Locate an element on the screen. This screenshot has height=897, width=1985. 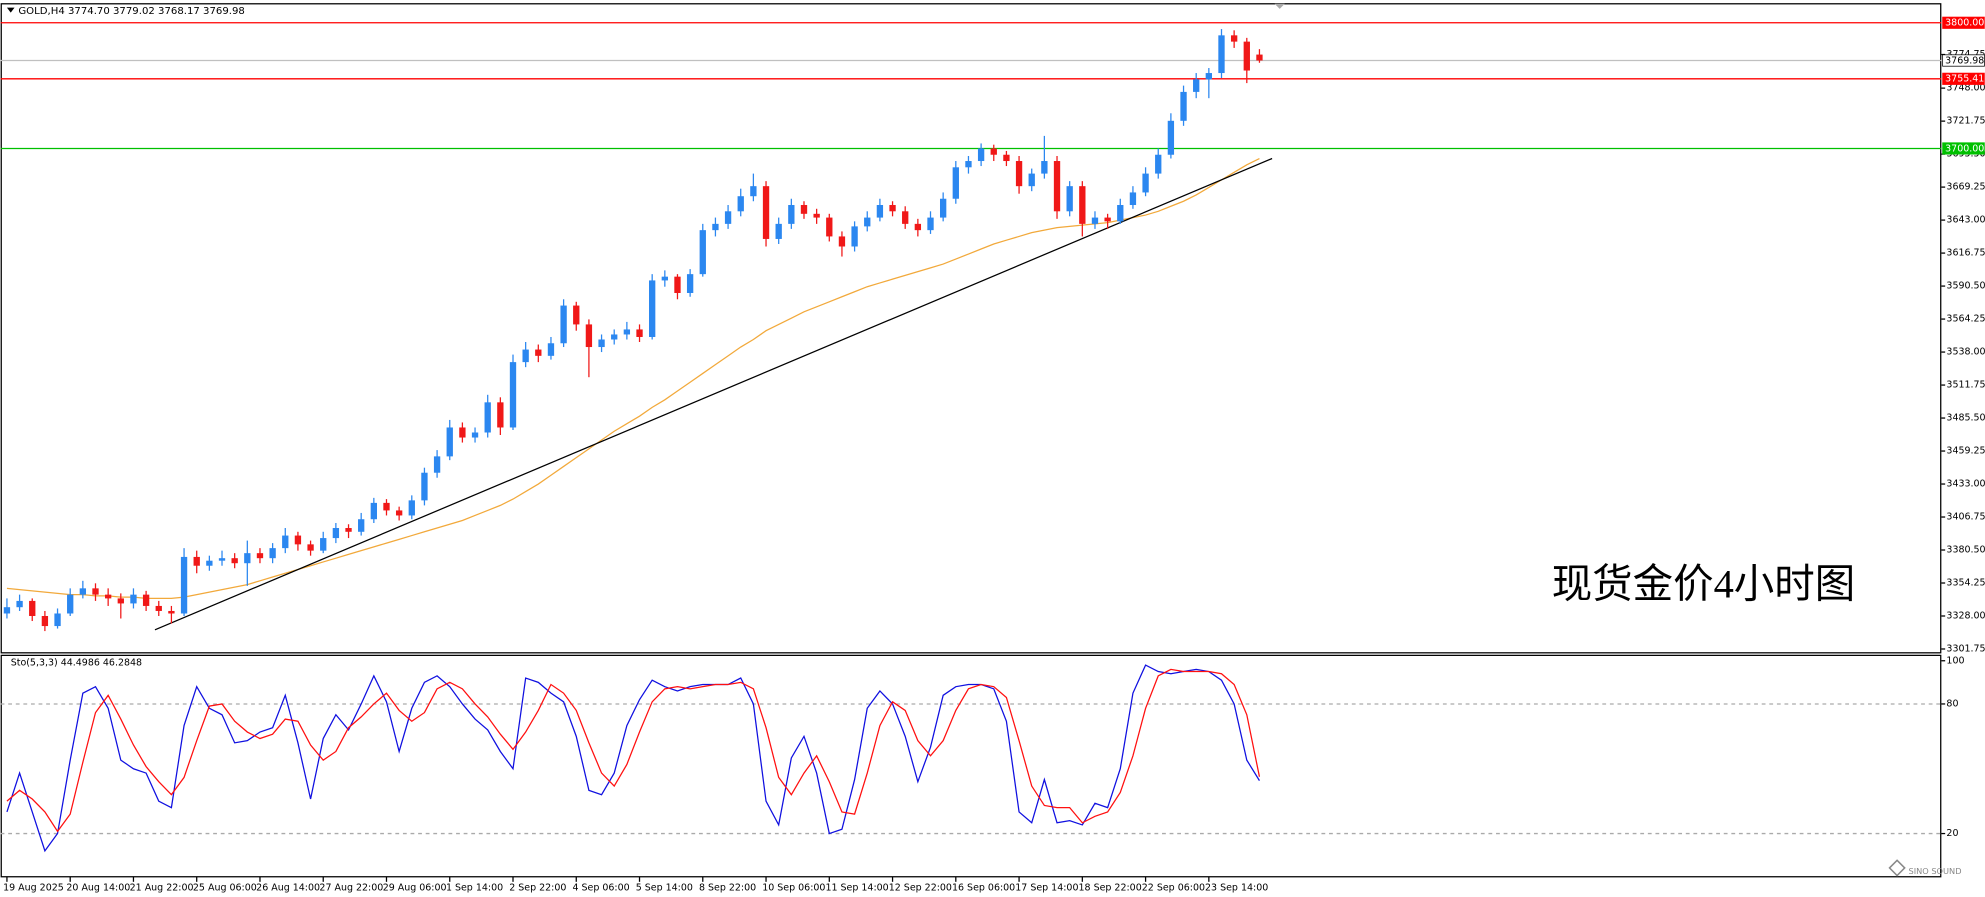
y-tick-label: 3669.25 is located at coordinates (1965, 187).